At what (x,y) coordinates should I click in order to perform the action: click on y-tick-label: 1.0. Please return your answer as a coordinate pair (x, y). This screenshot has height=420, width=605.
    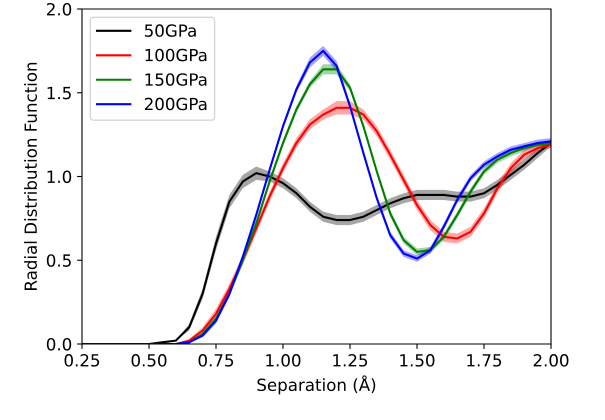
    Looking at the image, I should click on (60, 177).